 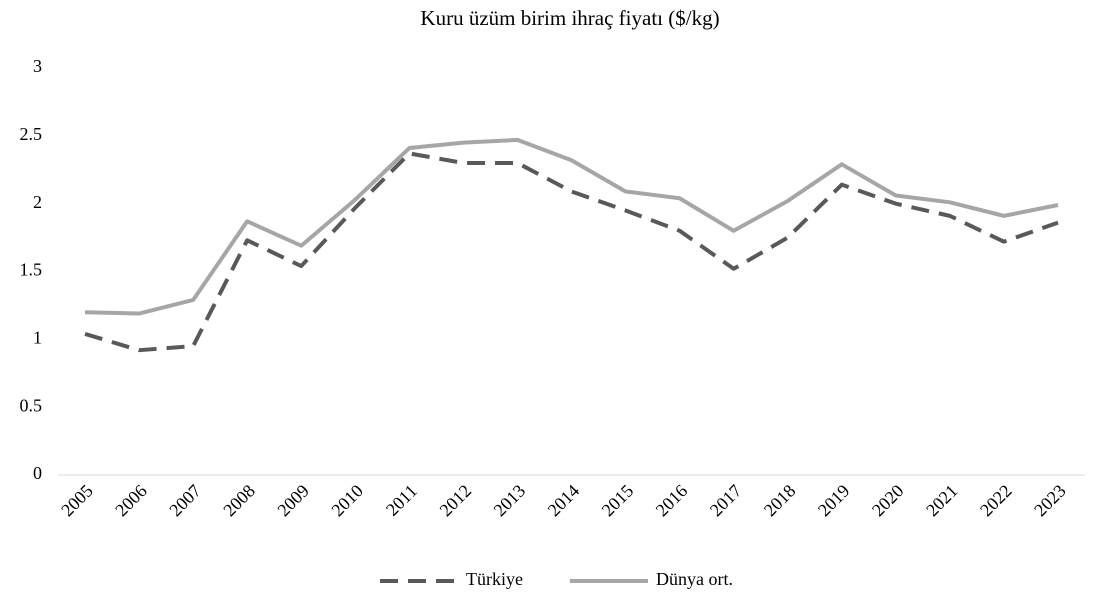 What do you see at coordinates (37, 202) in the screenshot?
I see `y-tick-label: 2` at bounding box center [37, 202].